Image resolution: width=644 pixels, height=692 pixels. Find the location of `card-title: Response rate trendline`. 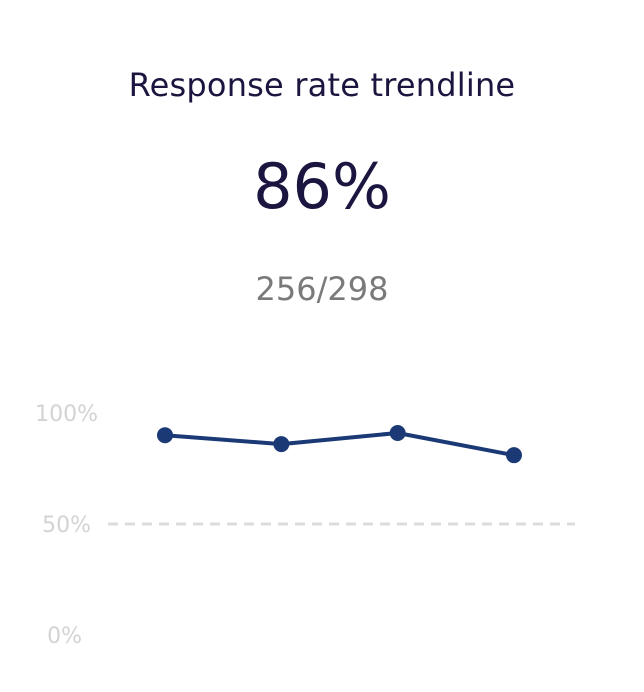

card-title: Response rate trendline is located at coordinates (322, 85).